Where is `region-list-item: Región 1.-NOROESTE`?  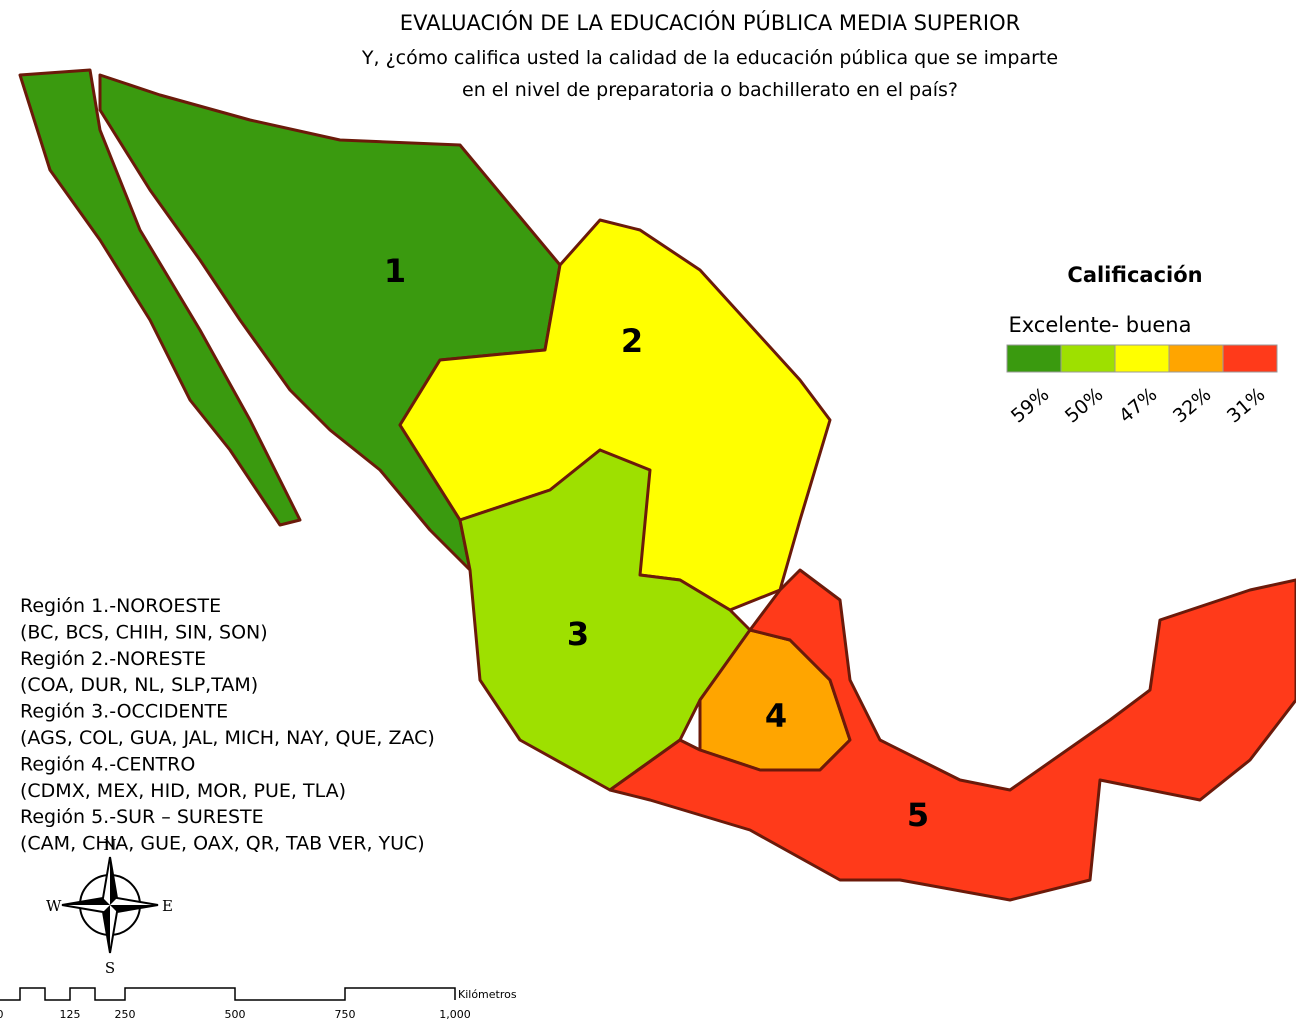
region-list-item: Región 1.-NOROESTE is located at coordinates (120, 606).